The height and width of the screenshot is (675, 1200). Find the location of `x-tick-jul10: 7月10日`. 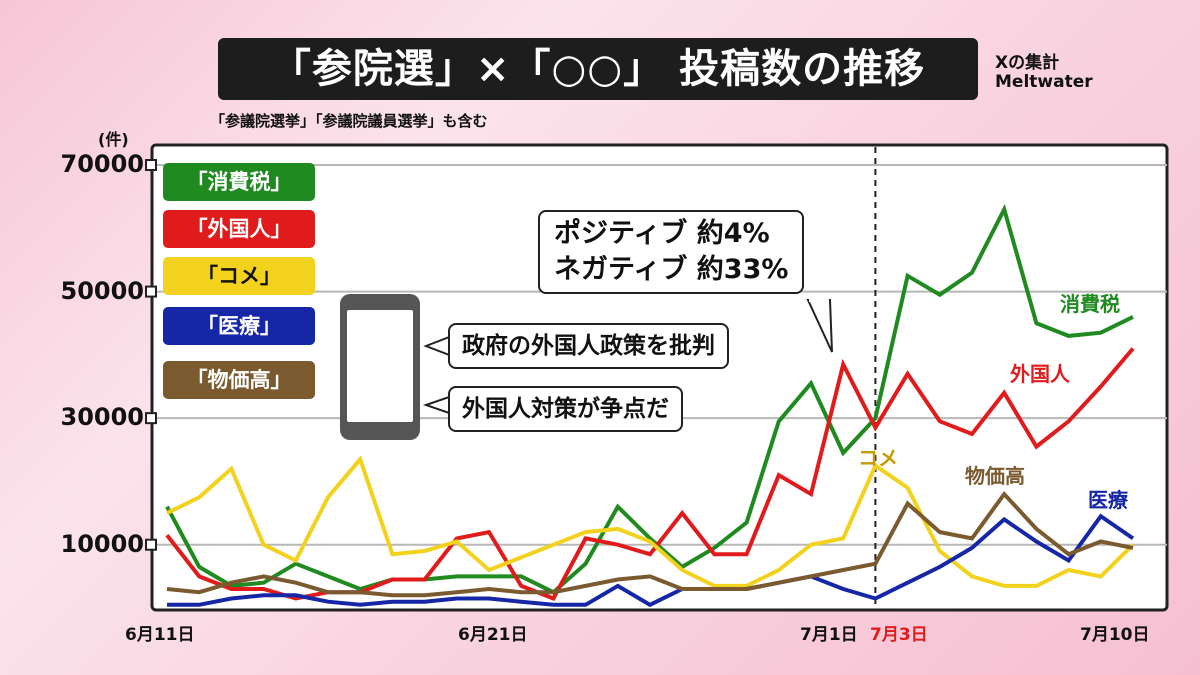

x-tick-jul10: 7月10日 is located at coordinates (1115, 635).